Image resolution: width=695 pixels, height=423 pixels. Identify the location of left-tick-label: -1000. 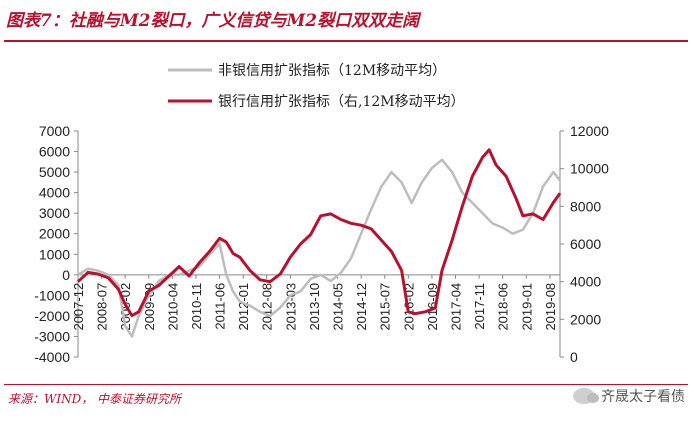
(52, 295).